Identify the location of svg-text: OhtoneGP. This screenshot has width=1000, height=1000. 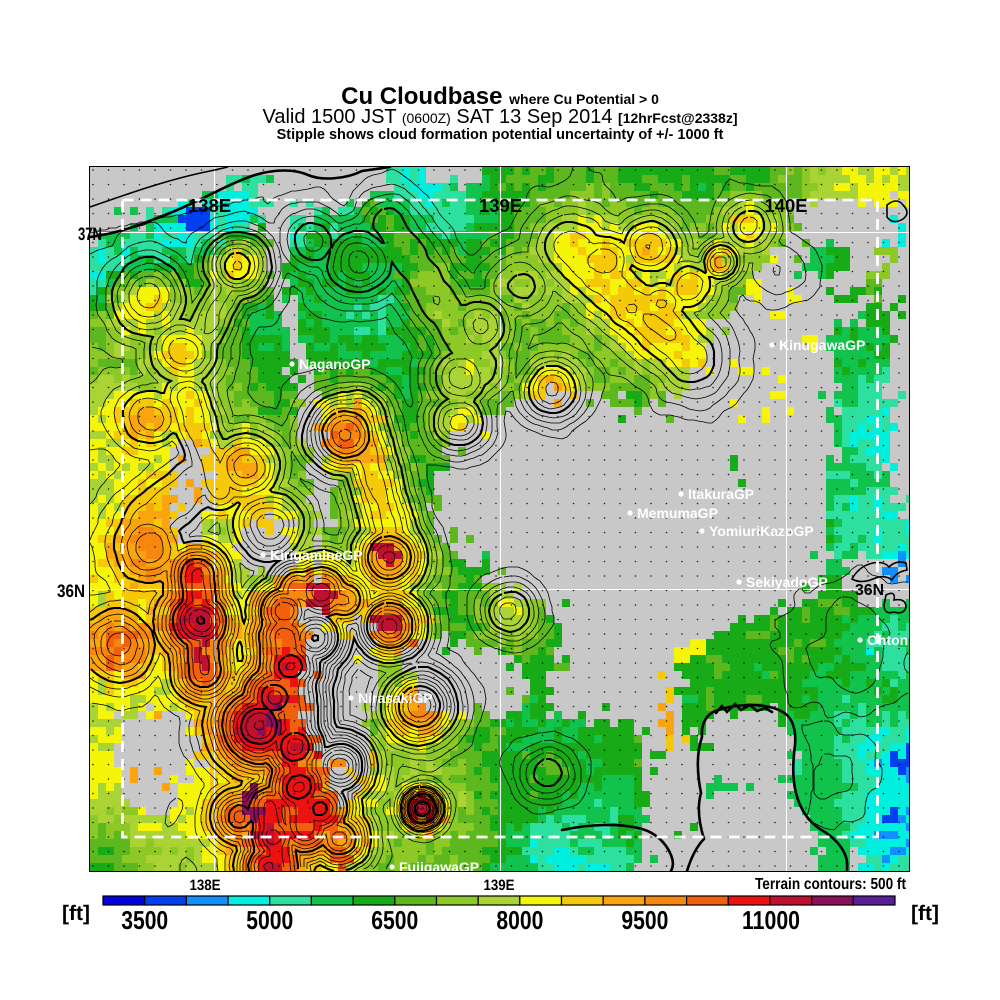
(888, 640).